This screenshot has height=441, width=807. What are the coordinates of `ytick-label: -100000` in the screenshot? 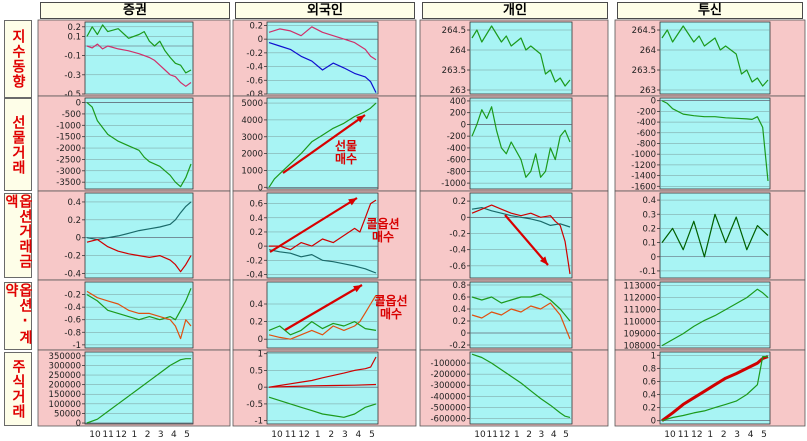 It's located at (448, 364).